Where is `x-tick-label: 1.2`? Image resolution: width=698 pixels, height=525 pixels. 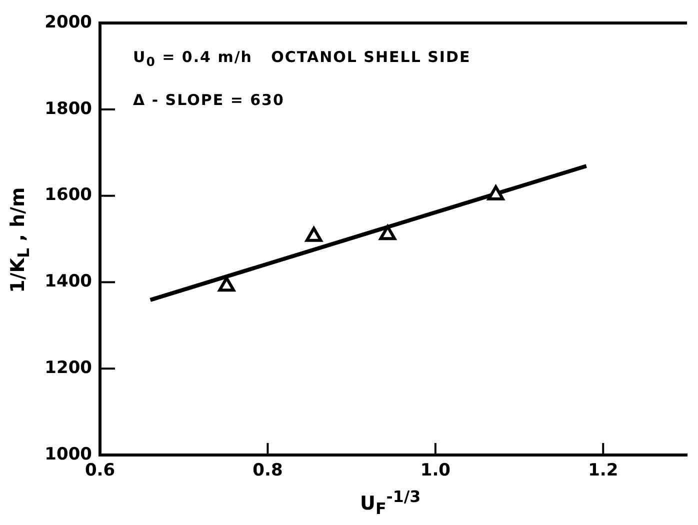 x-tick-label: 1.2 is located at coordinates (603, 470).